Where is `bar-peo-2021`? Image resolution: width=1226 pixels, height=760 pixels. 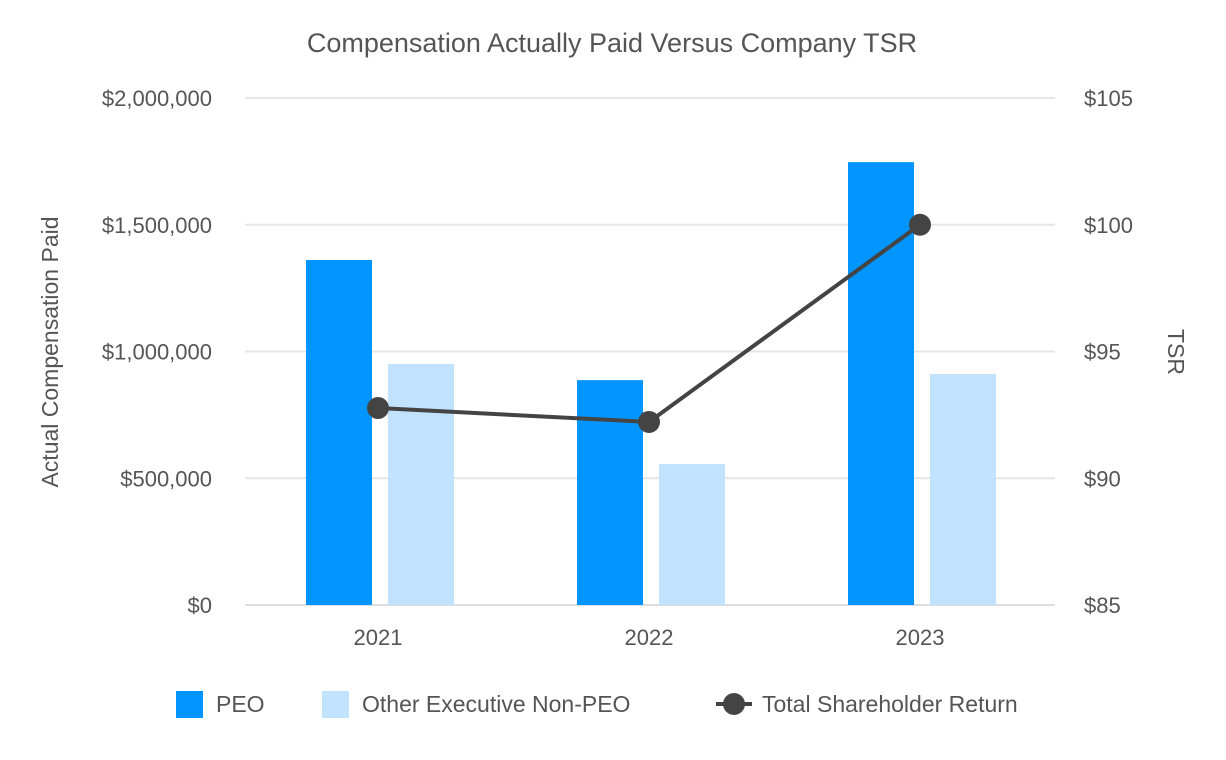
bar-peo-2021 is located at coordinates (339, 432).